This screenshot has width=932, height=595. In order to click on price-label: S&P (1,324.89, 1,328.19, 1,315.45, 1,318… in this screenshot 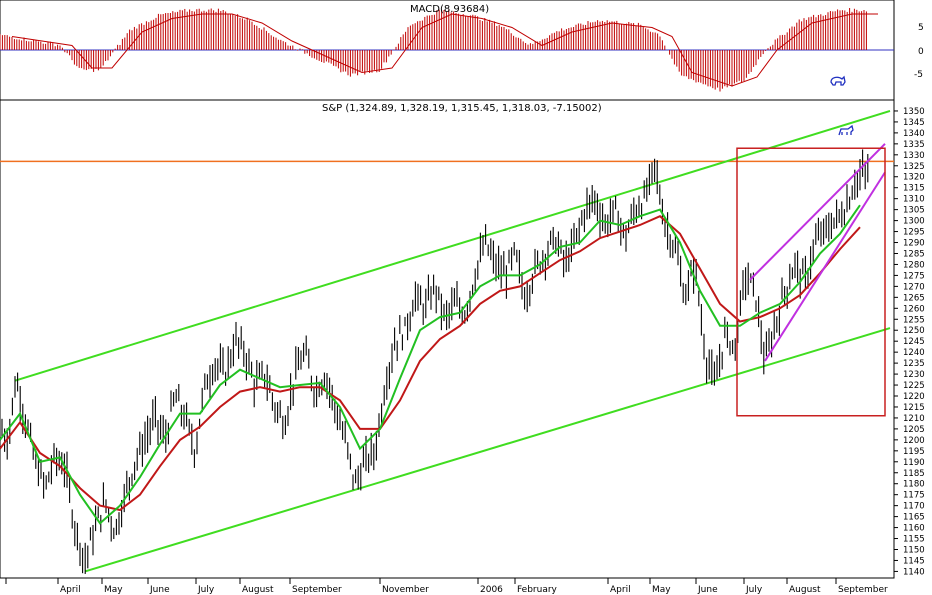, I will do `click(462, 108)`.